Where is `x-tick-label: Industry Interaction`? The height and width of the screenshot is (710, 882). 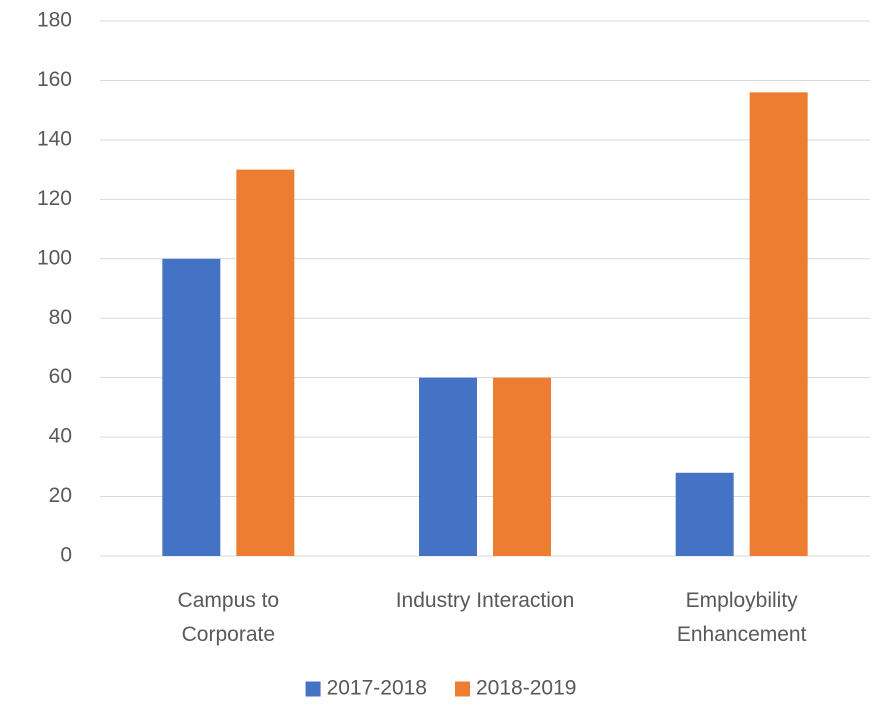
x-tick-label: Industry Interaction is located at coordinates (485, 600).